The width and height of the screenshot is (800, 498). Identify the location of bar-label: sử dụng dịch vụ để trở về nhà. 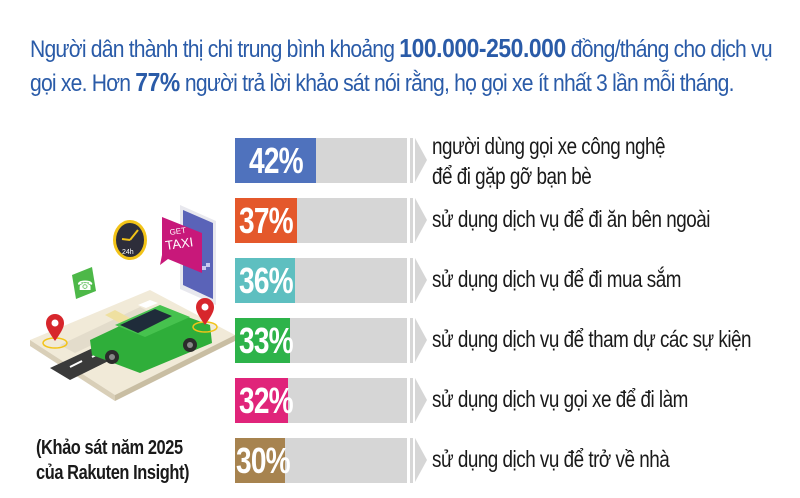
(551, 459).